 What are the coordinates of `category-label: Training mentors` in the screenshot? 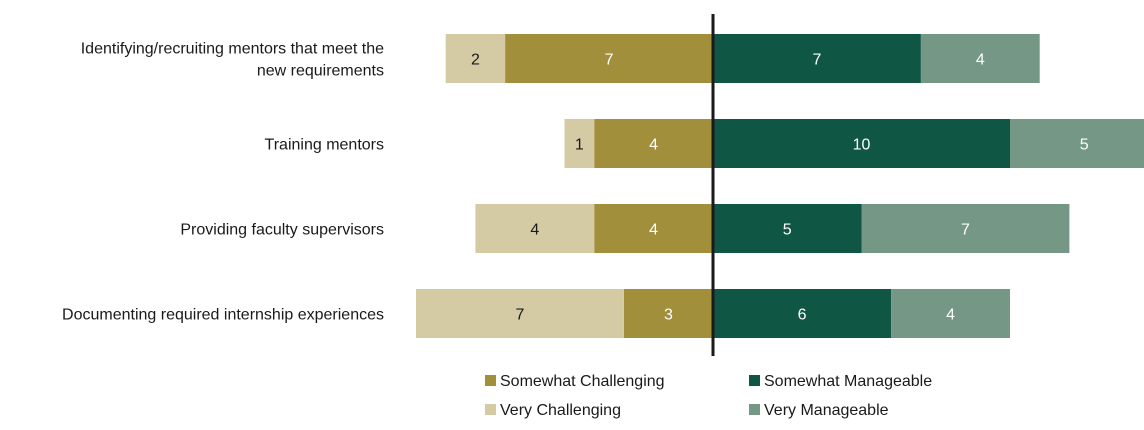 It's located at (324, 145).